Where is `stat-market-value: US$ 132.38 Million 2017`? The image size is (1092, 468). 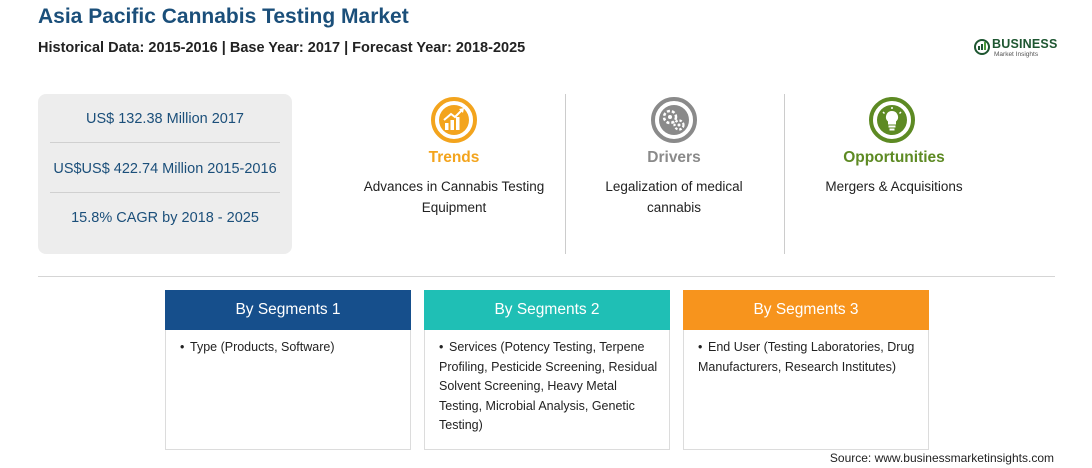 stat-market-value: US$ 132.38 Million 2017 is located at coordinates (165, 119).